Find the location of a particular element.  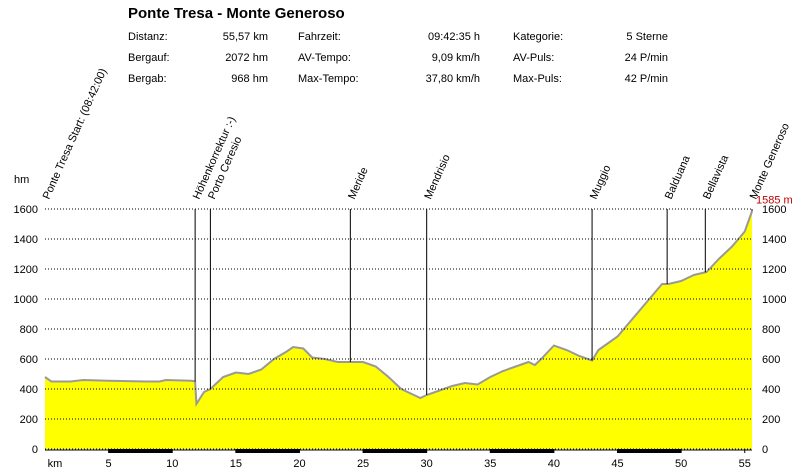

y2-tick-label: 0 is located at coordinates (765, 450).